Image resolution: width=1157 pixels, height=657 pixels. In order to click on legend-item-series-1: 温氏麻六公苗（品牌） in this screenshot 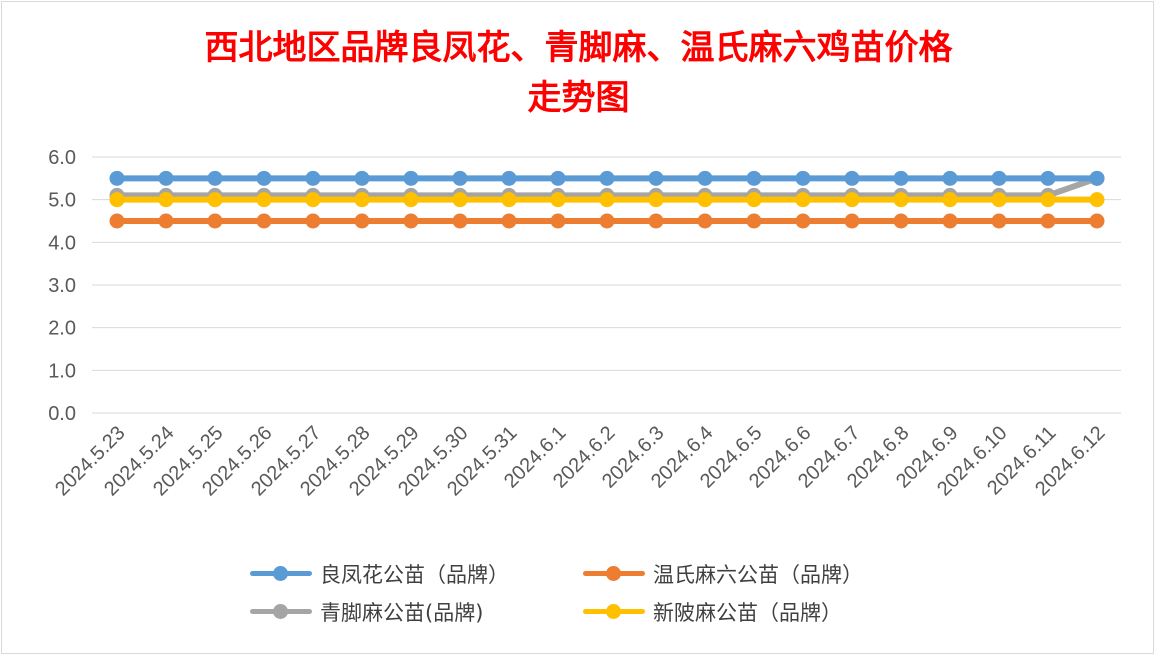, I will do `click(723, 574)`.